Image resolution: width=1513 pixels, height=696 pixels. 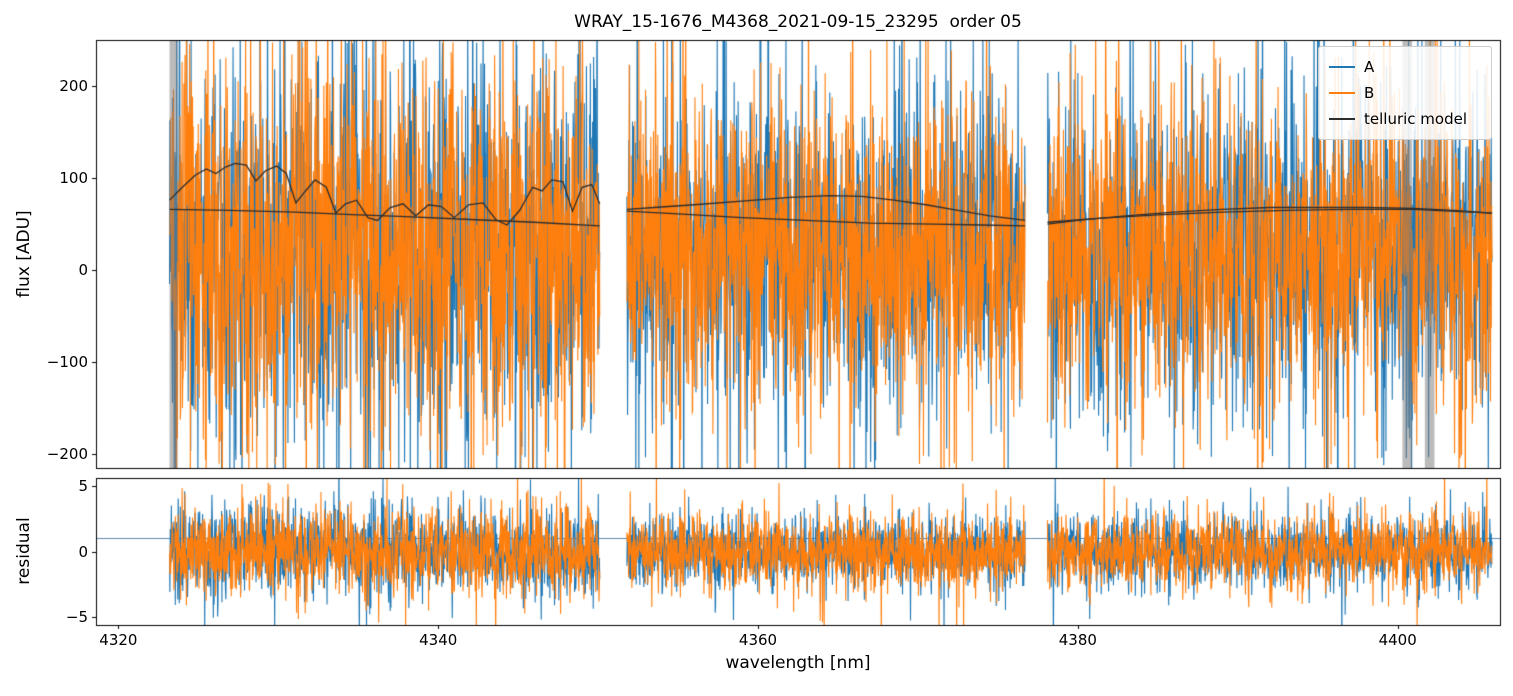 I want to click on legend: A B telluric model, so click(x=1405, y=93).